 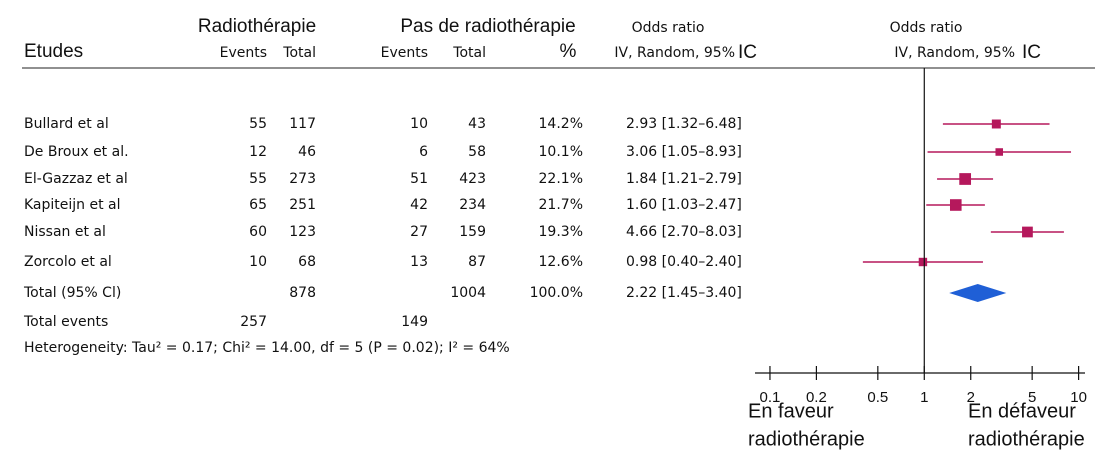 I want to click on cell: 0.98 [0.40–2.40], so click(x=684, y=262).